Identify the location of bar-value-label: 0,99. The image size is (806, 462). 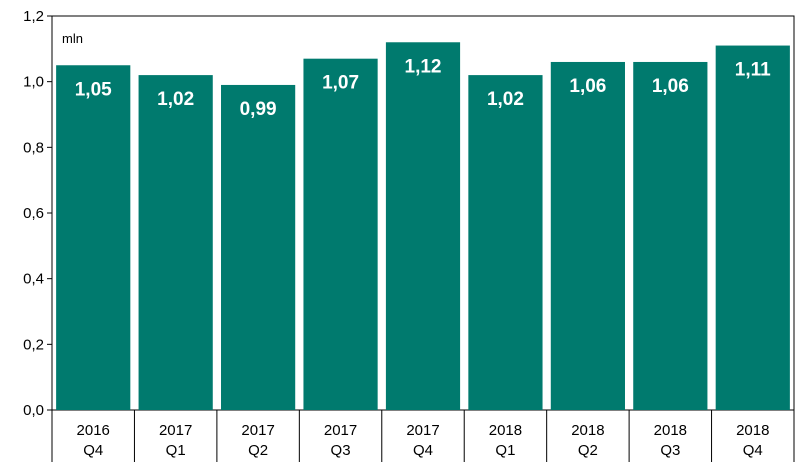
(258, 109).